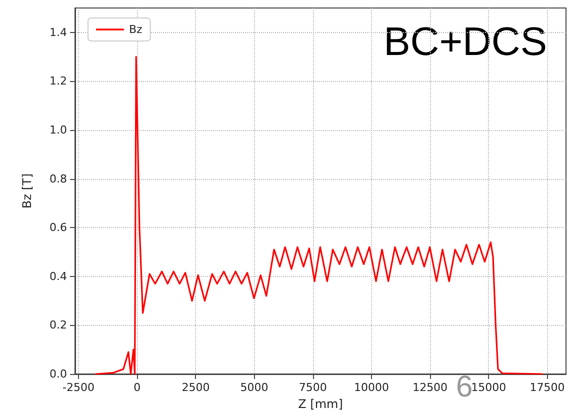  I want to click on x-tick-label: 12500, so click(430, 387).